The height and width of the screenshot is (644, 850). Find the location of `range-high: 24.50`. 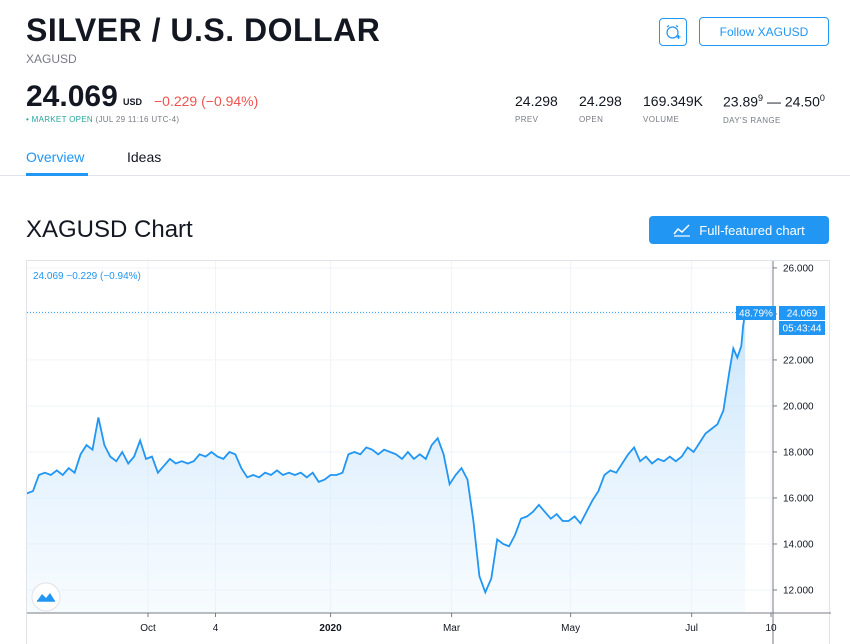

range-high: 24.50 is located at coordinates (802, 101).